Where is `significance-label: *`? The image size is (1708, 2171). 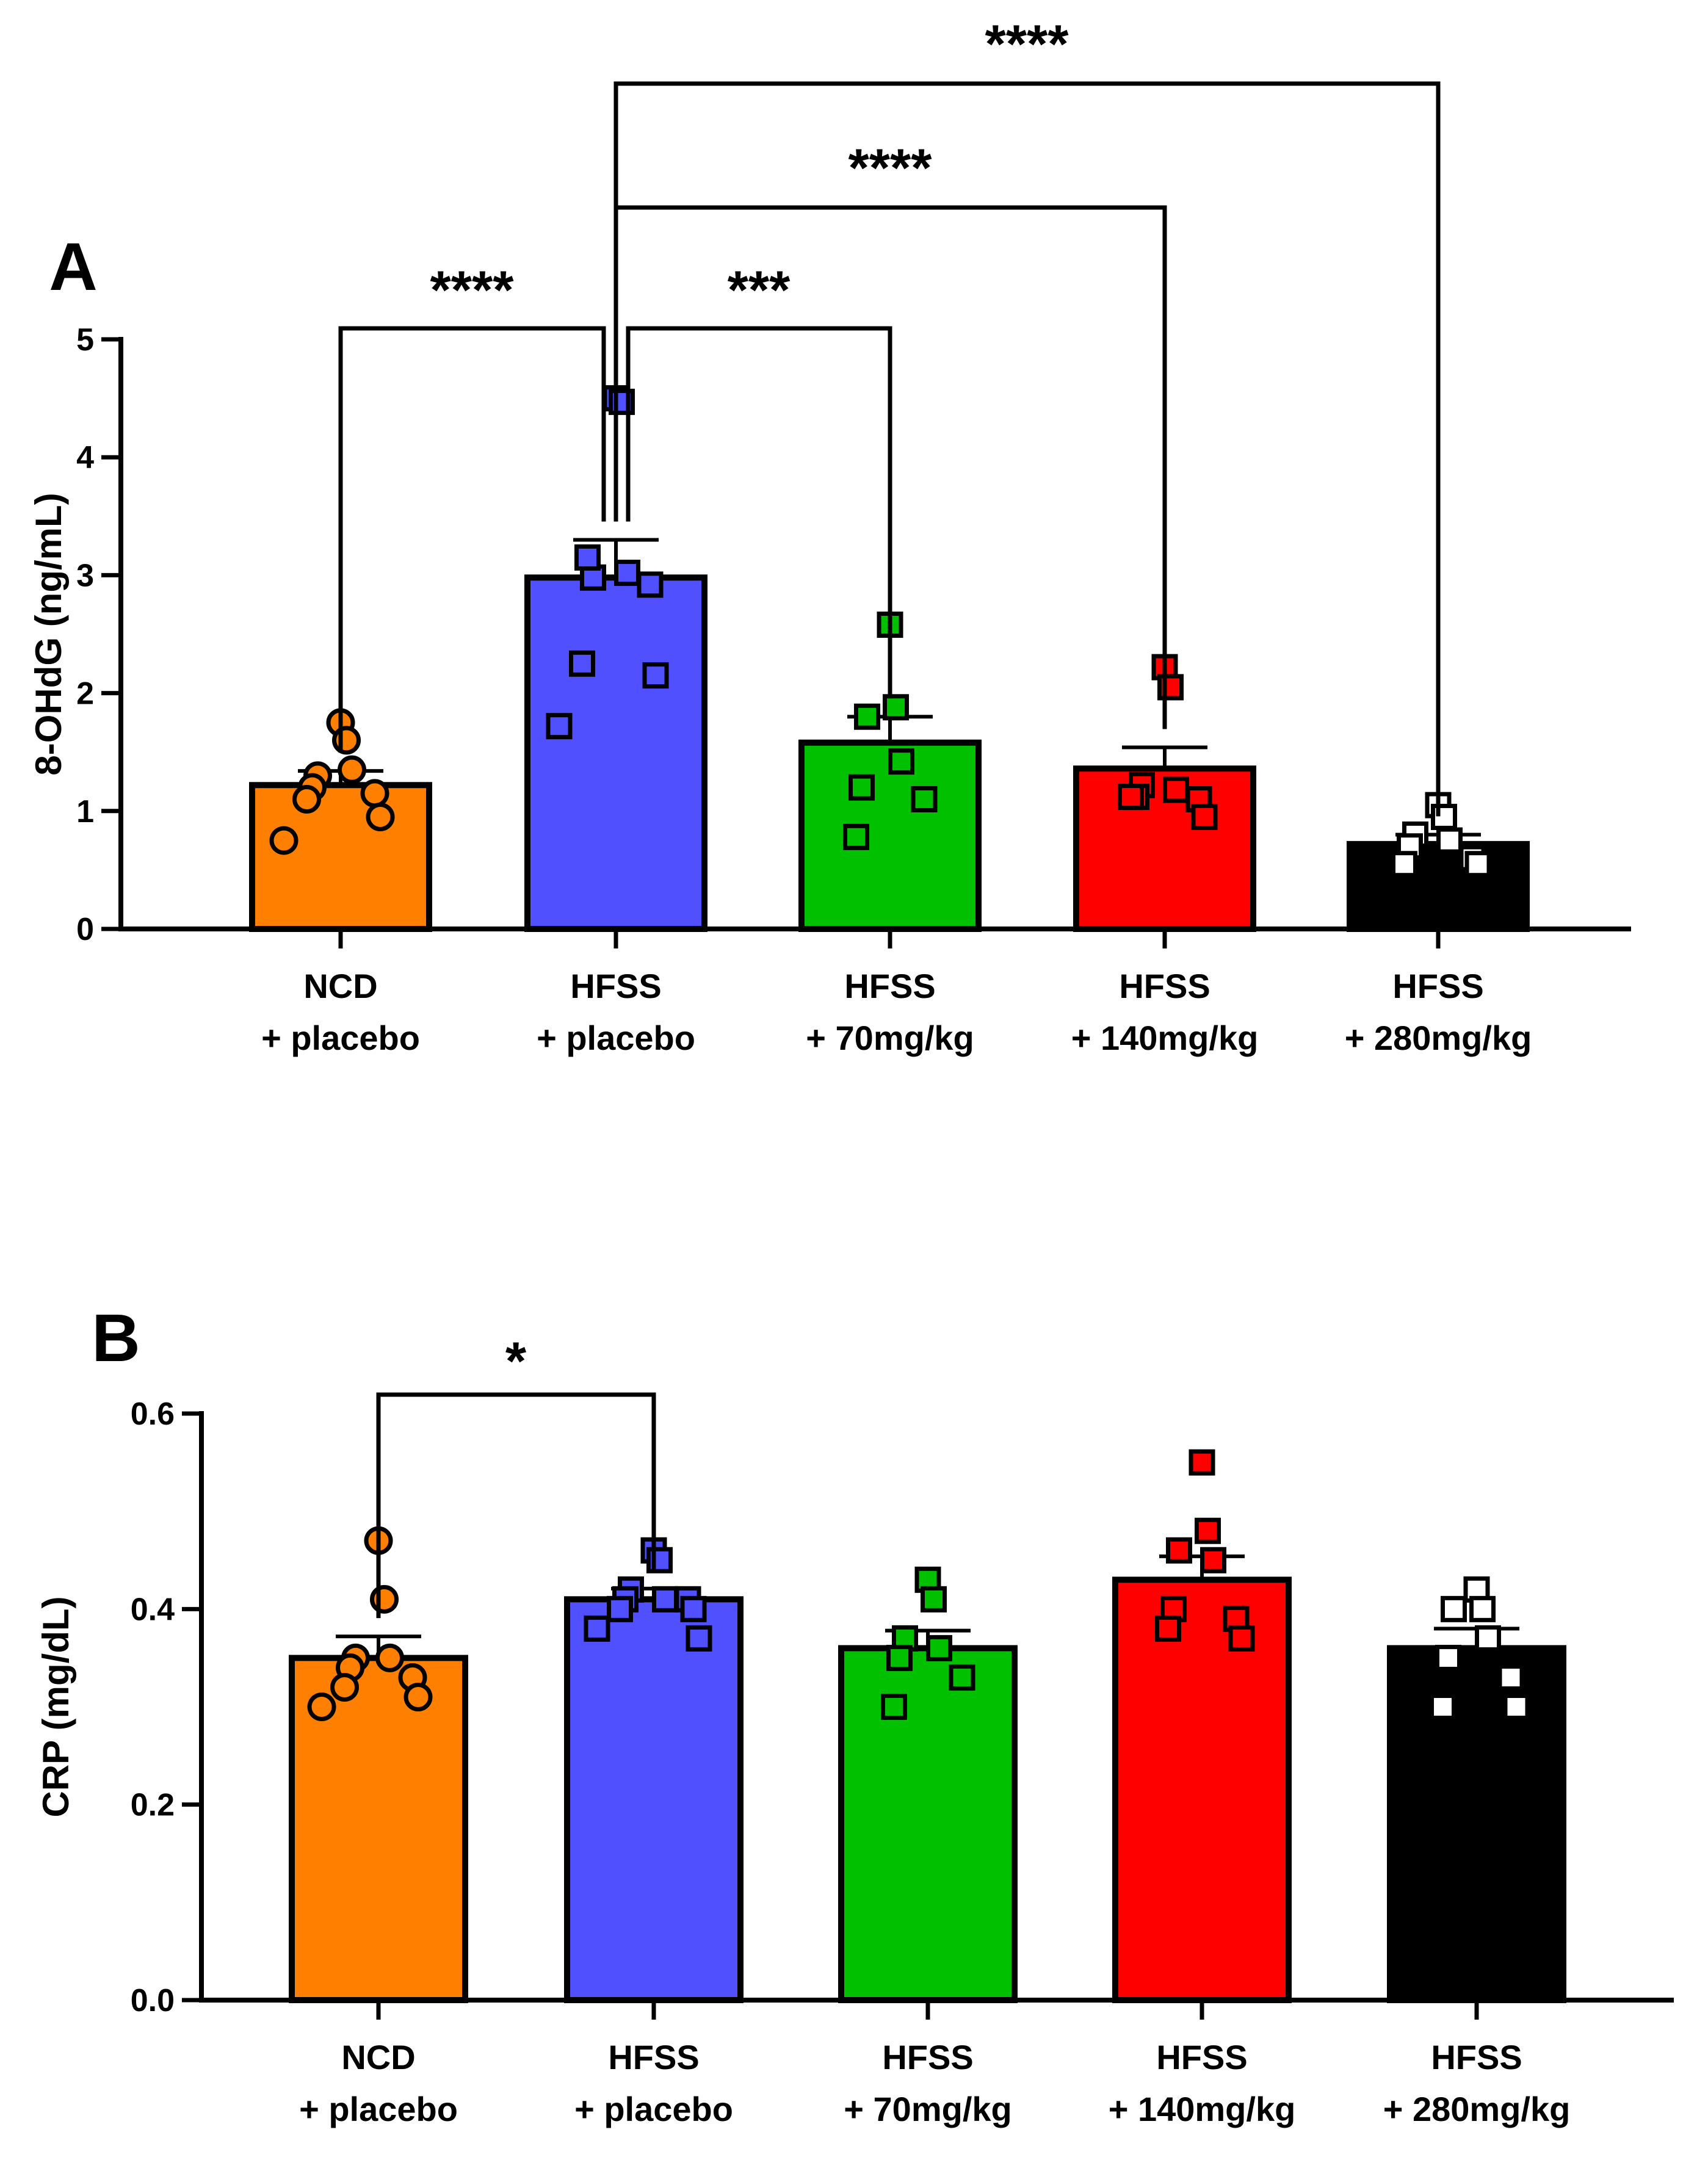
significance-label: * is located at coordinates (516, 1361).